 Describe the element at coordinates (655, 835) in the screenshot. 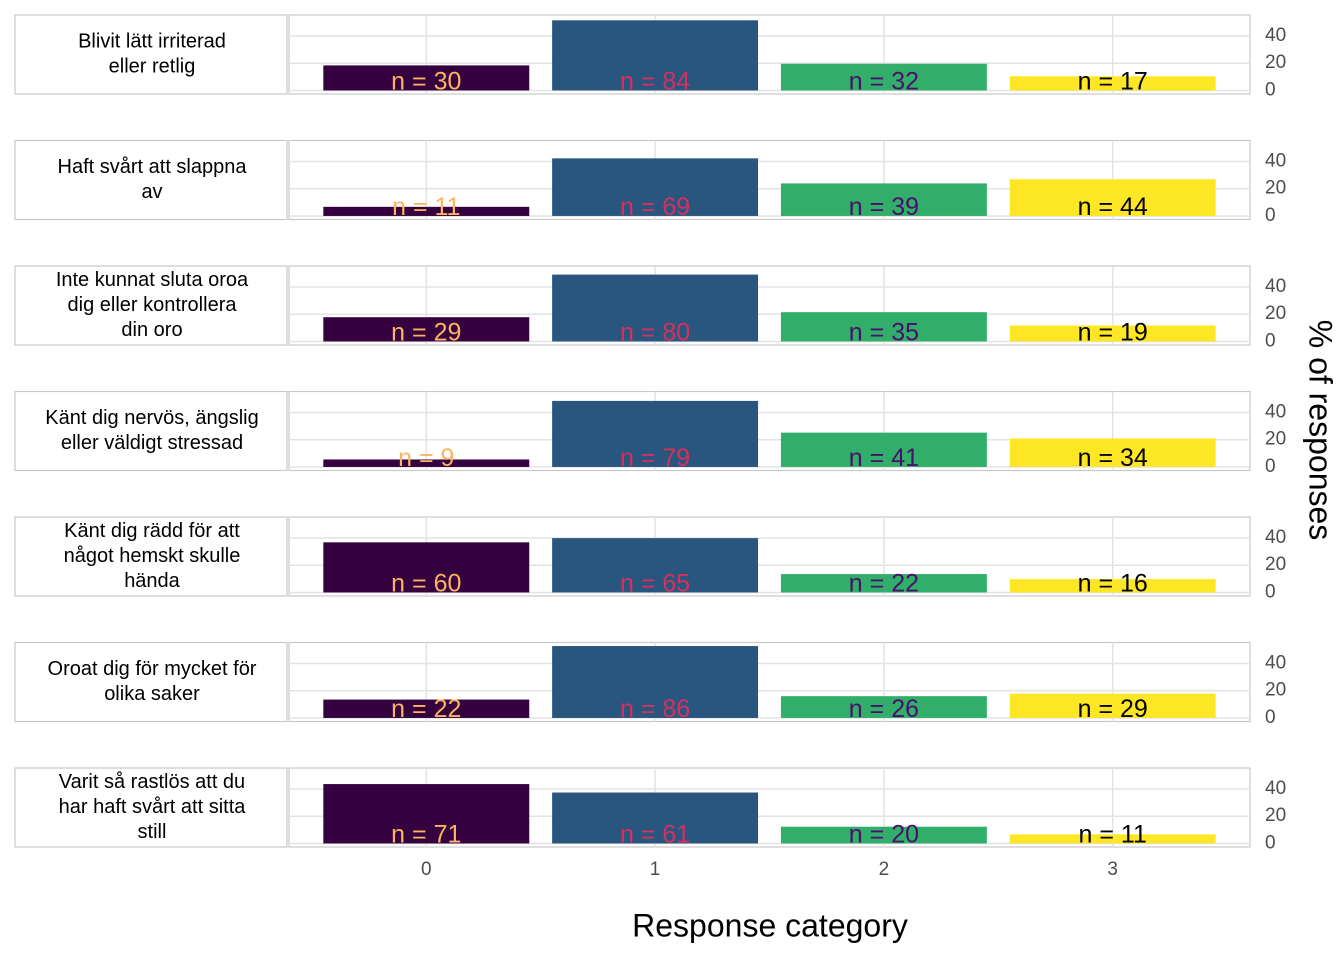

I see `data-label: n = 61` at that location.